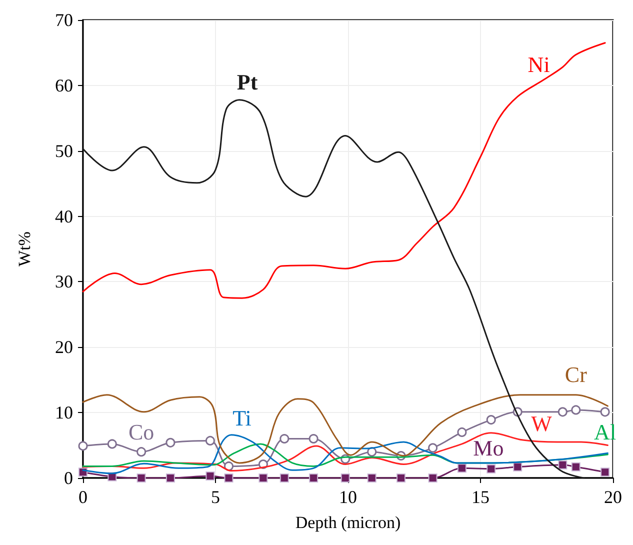 The height and width of the screenshot is (545, 633). Describe the element at coordinates (247, 82) in the screenshot. I see `series-label: Pt` at that location.